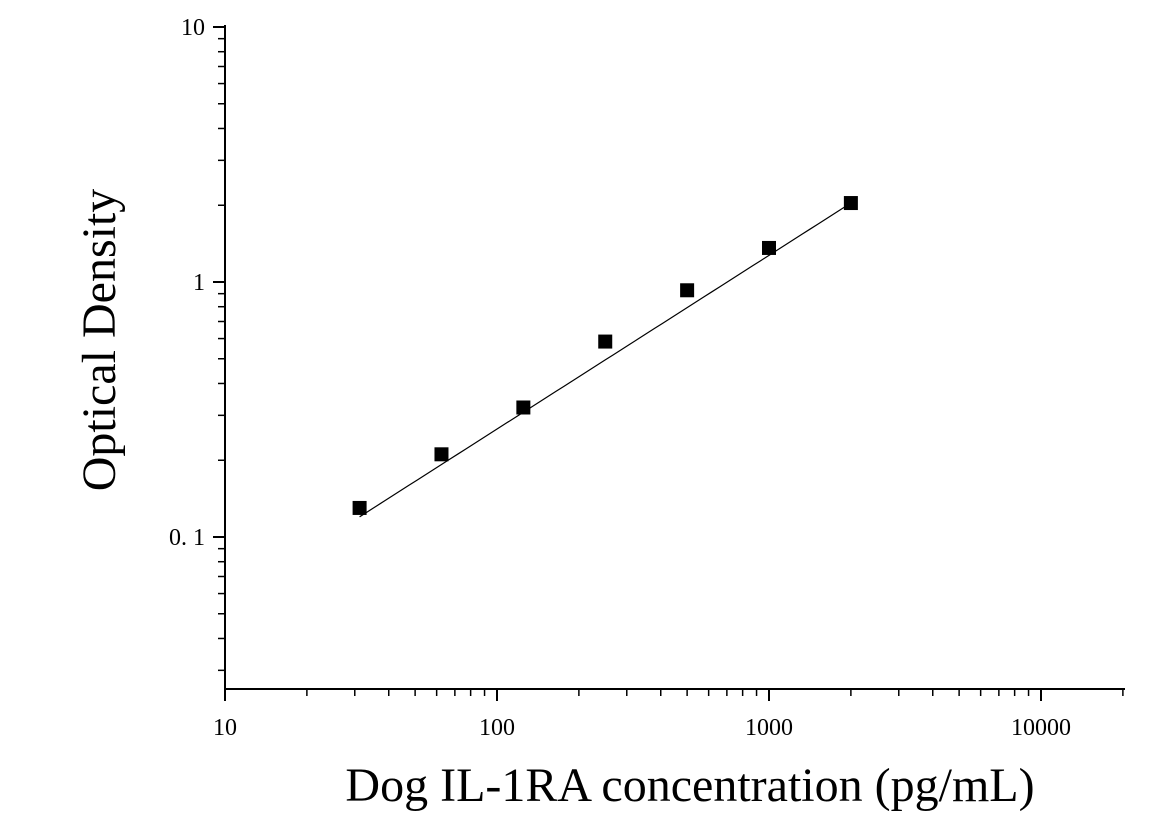  What do you see at coordinates (1041, 728) in the screenshot?
I see `x-tick-label: 10000` at bounding box center [1041, 728].